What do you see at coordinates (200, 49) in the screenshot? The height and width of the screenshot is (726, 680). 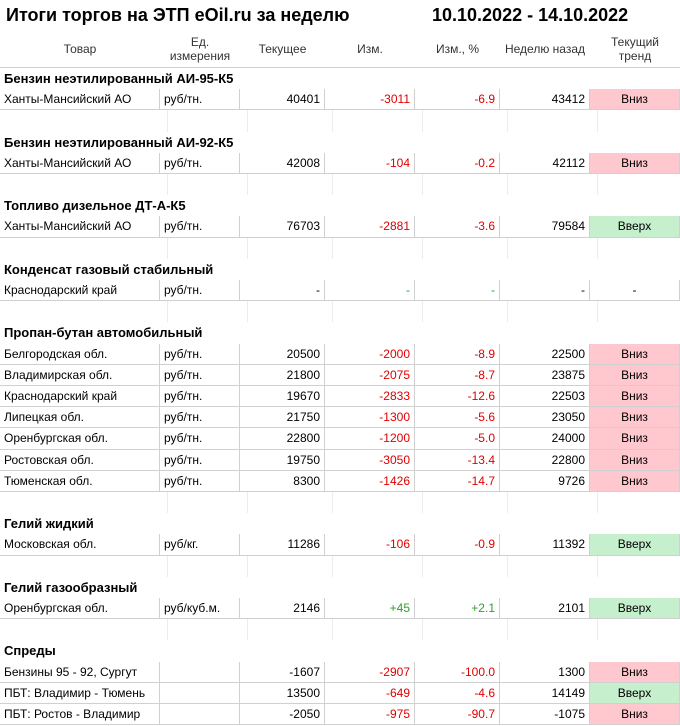 I see `column-header: Ед. измерения` at bounding box center [200, 49].